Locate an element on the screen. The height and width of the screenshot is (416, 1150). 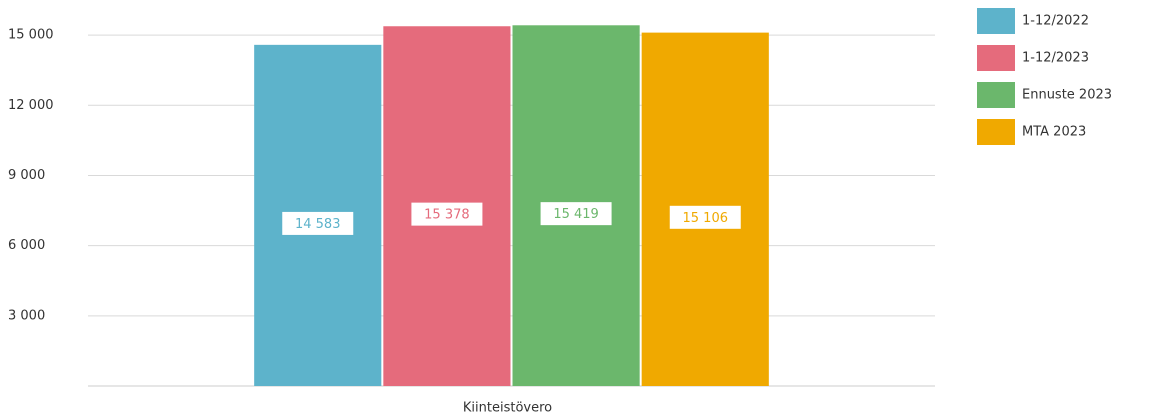
x-tick-label: Kiinteistövero is located at coordinates (507, 408).